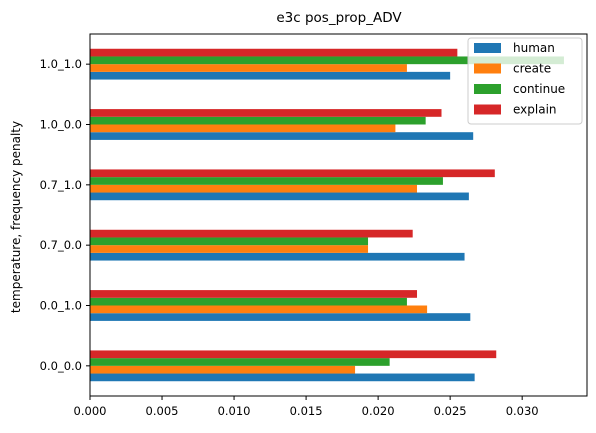  What do you see at coordinates (277, 257) in the screenshot?
I see `bar-human-0.7_0.0` at bounding box center [277, 257].